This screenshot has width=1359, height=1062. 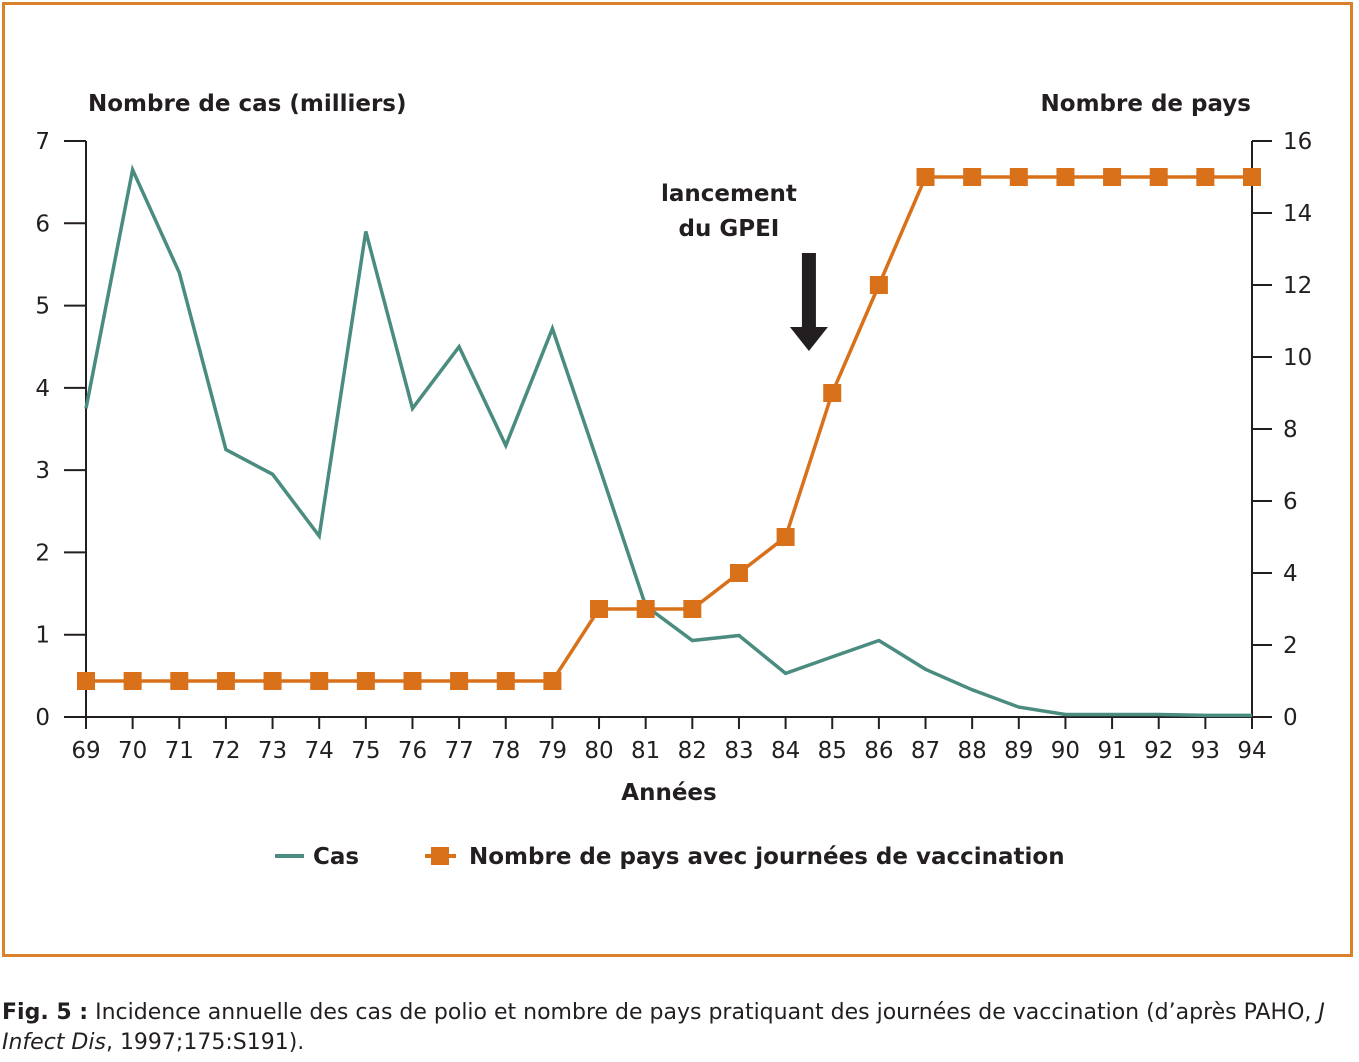 I want to click on arrow-head, so click(x=808, y=339).